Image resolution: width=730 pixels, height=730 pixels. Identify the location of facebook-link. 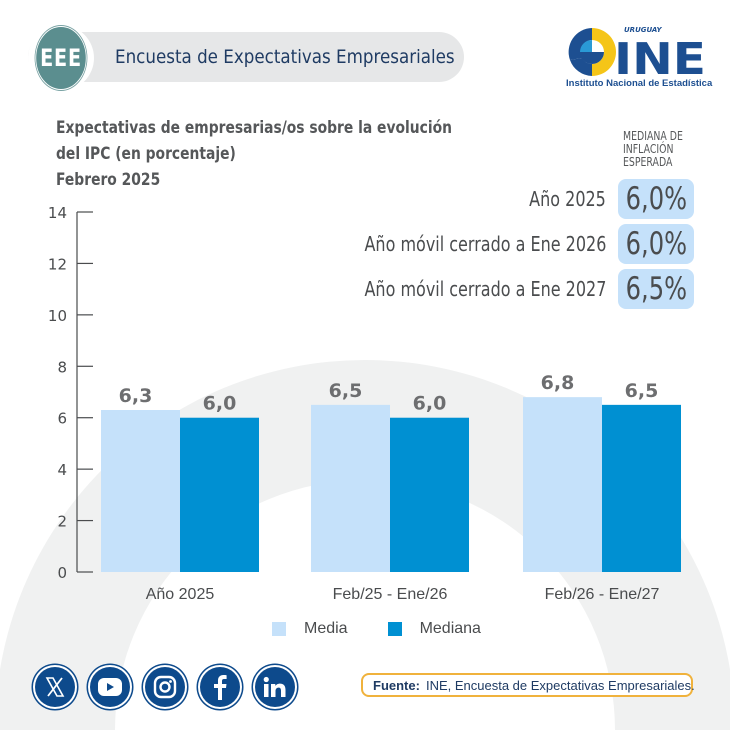
(220, 687).